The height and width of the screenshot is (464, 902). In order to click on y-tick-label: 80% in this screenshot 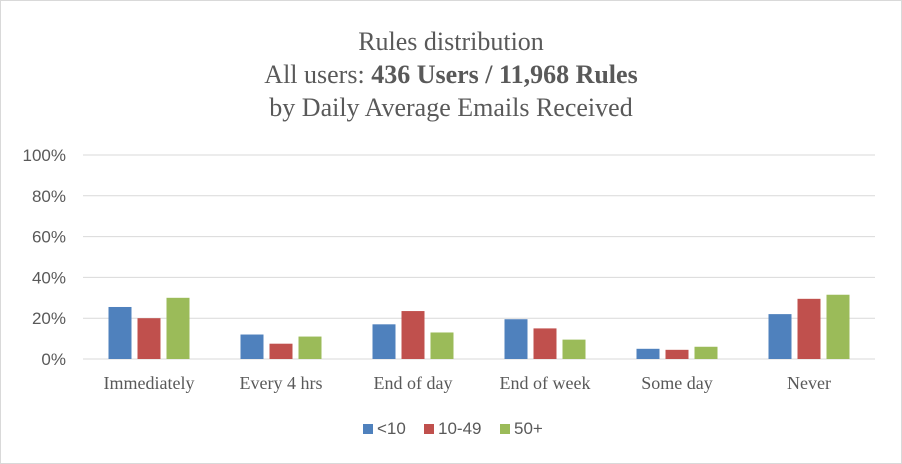, I will do `click(49, 196)`.